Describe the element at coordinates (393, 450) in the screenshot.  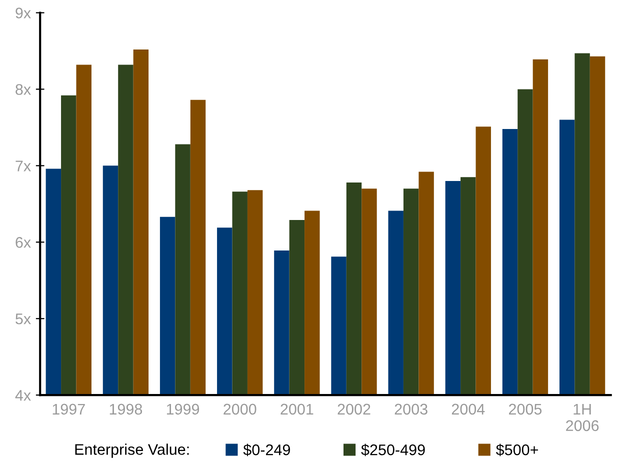
I see `legend-label: $250-499` at that location.